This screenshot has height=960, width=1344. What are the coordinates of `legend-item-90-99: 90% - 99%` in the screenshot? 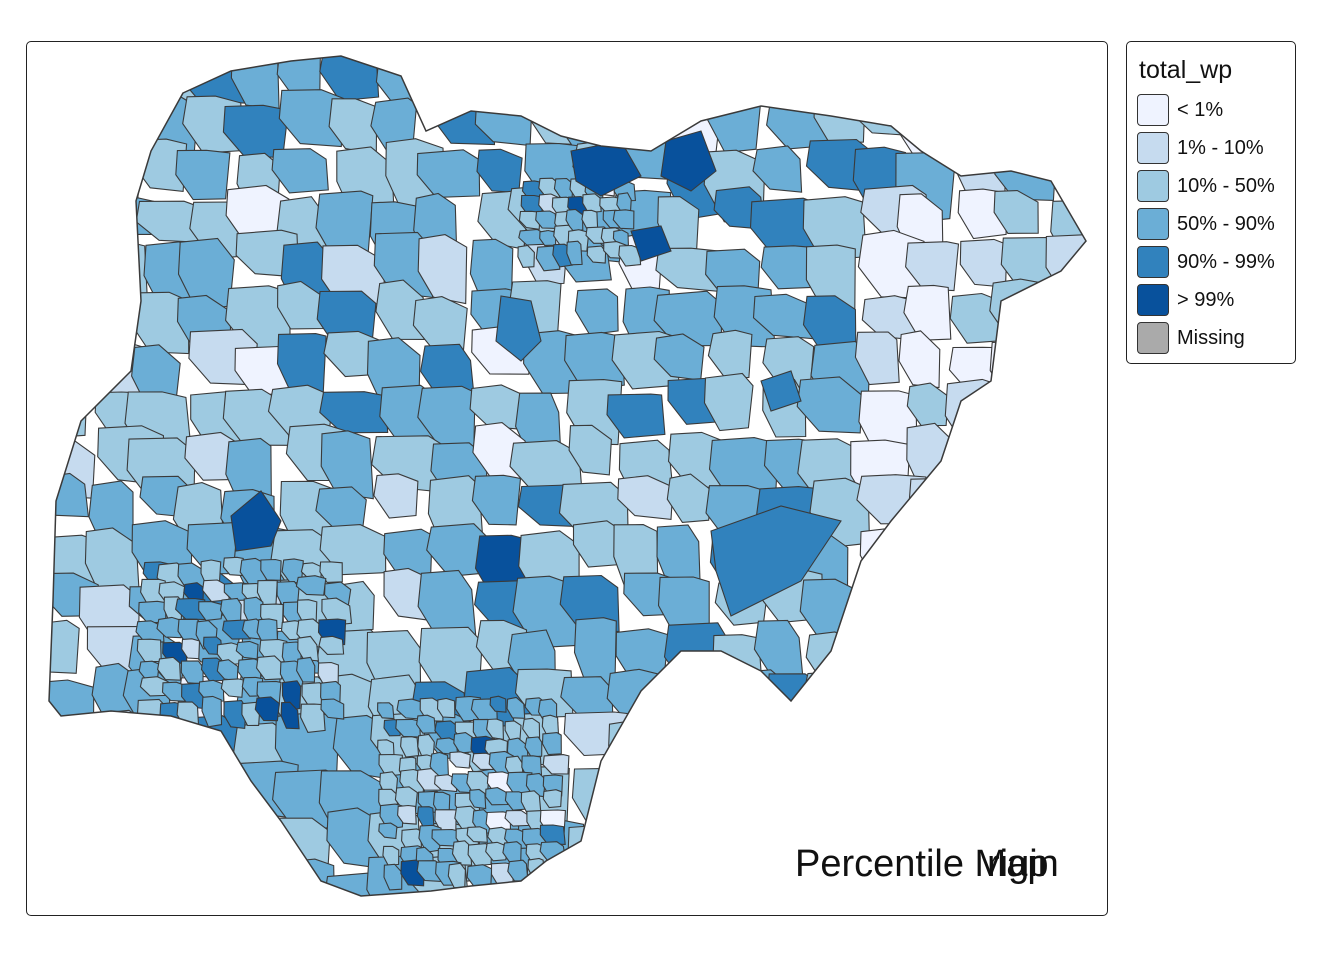 It's located at (1214, 263).